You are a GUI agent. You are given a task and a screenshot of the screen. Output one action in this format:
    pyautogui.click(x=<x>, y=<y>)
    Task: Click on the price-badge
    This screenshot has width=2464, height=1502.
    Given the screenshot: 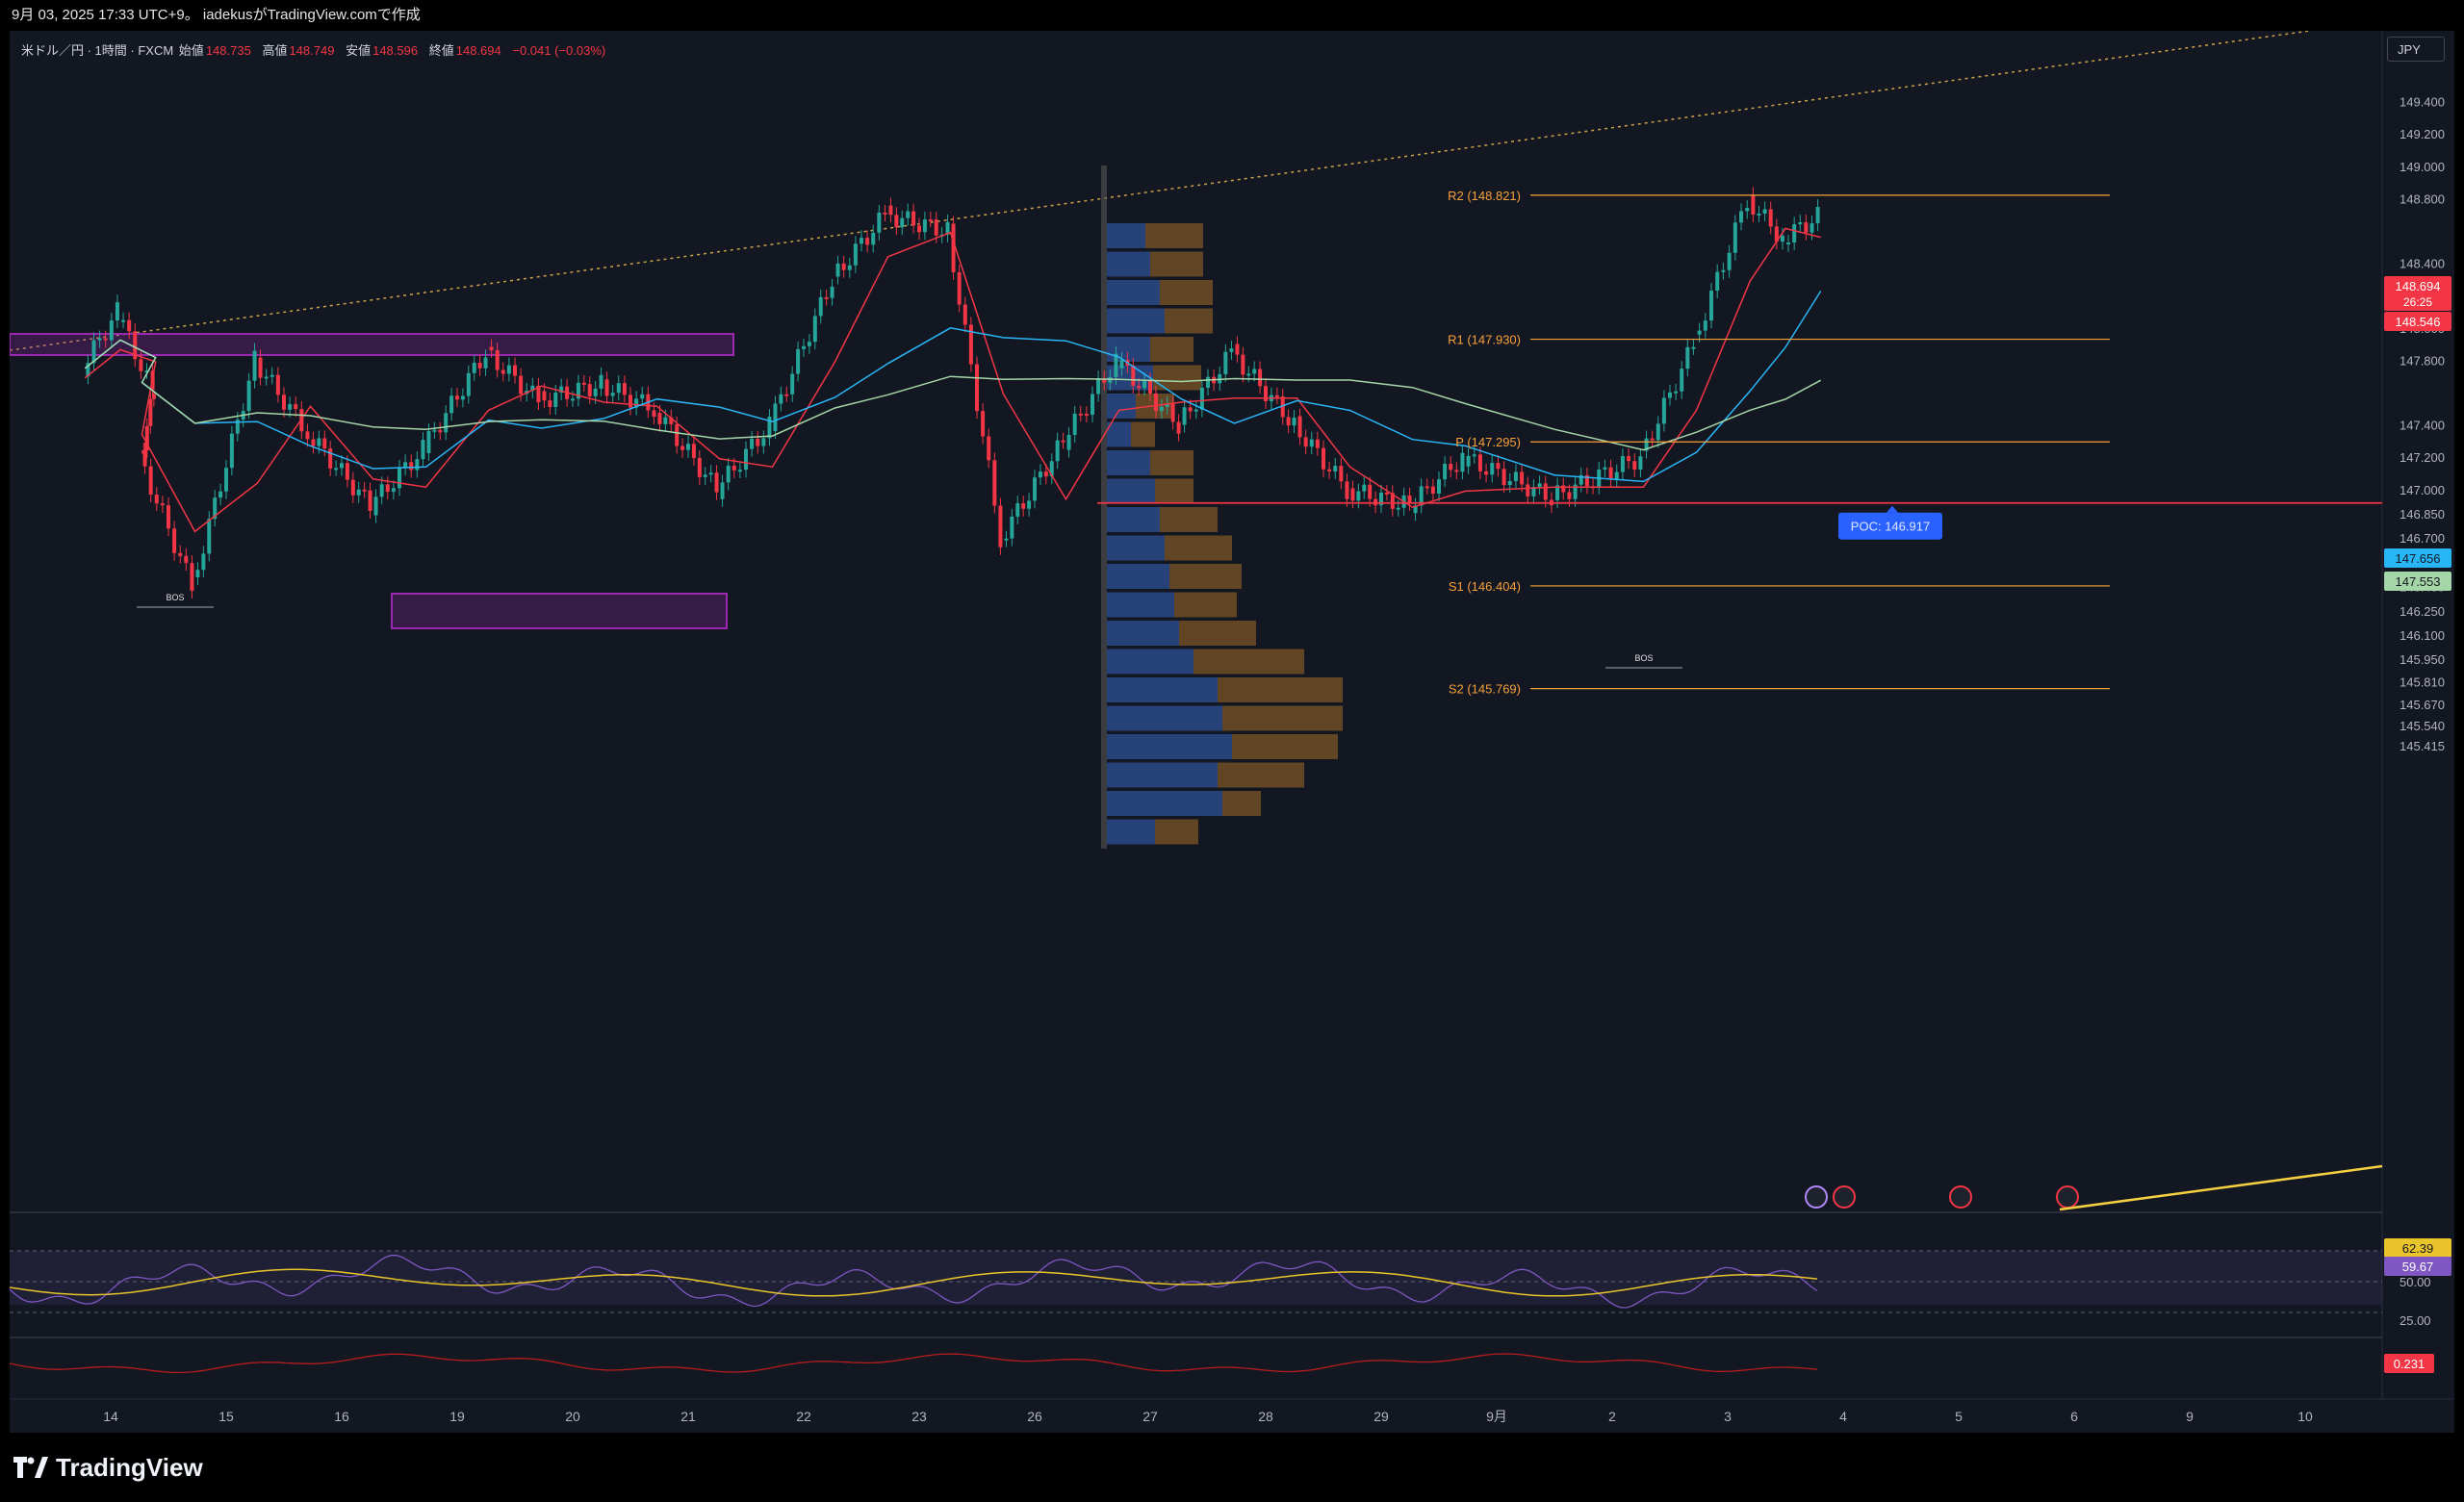 What is the action you would take?
    pyautogui.click(x=2417, y=581)
    